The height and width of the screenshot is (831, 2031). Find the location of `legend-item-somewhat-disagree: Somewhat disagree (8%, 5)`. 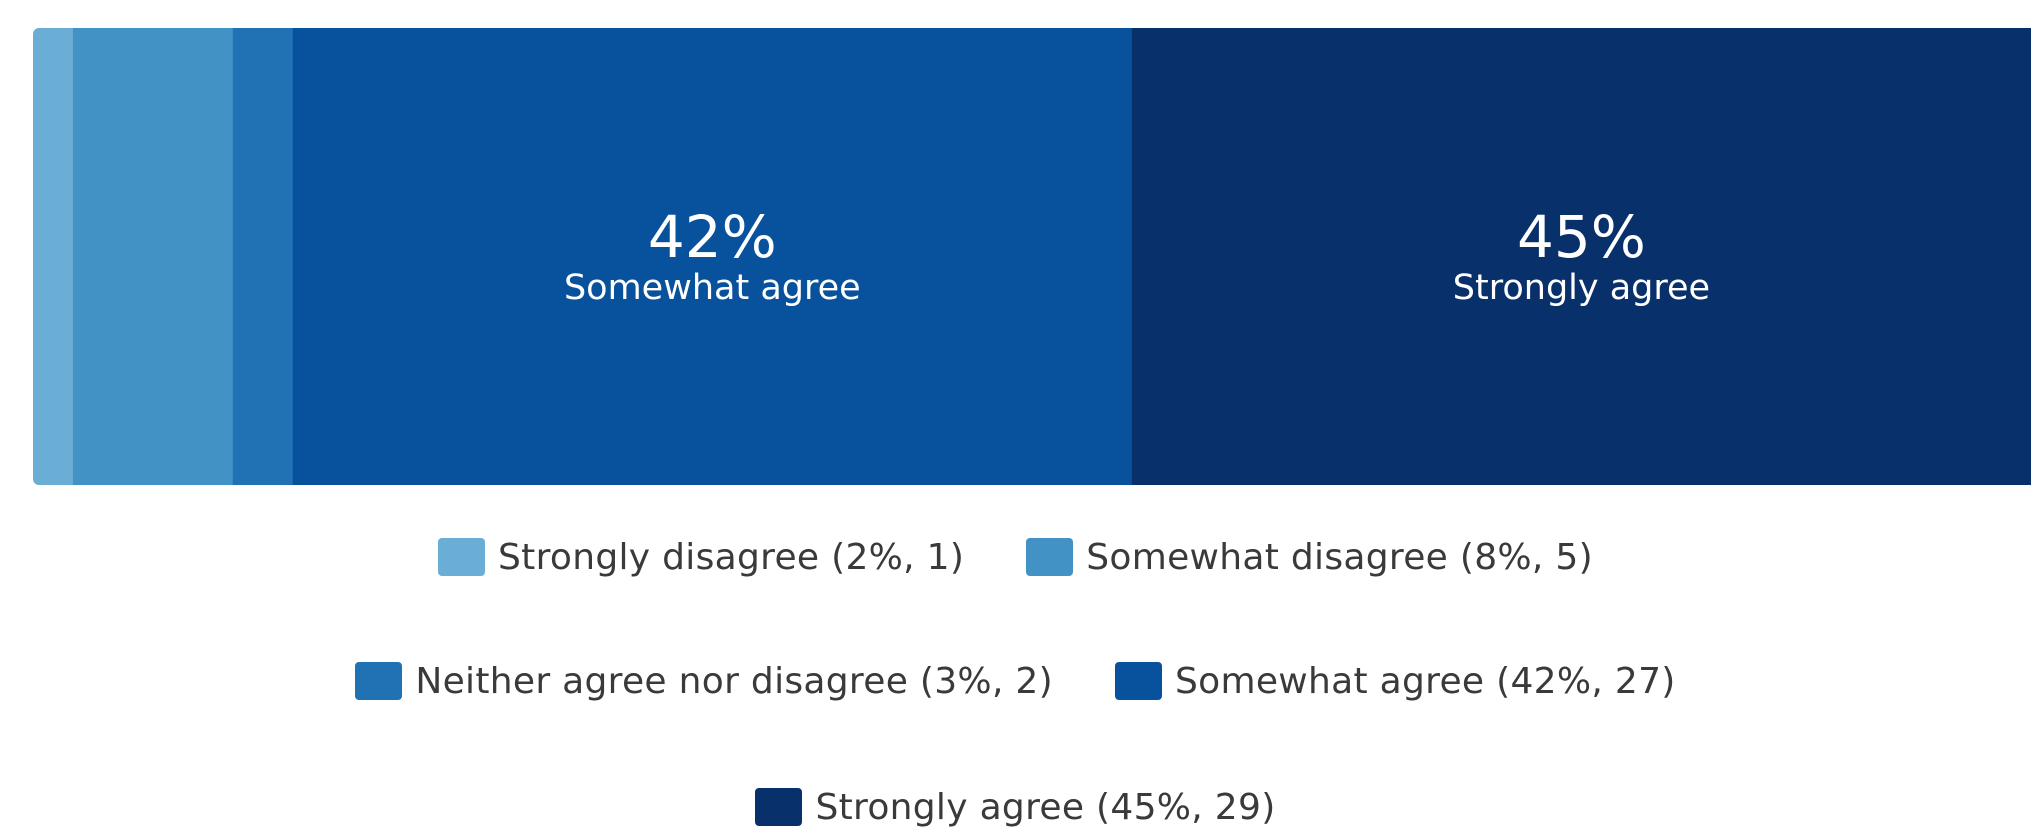

legend-item-somewhat-disagree: Somewhat disagree (8%, 5) is located at coordinates (1309, 557).